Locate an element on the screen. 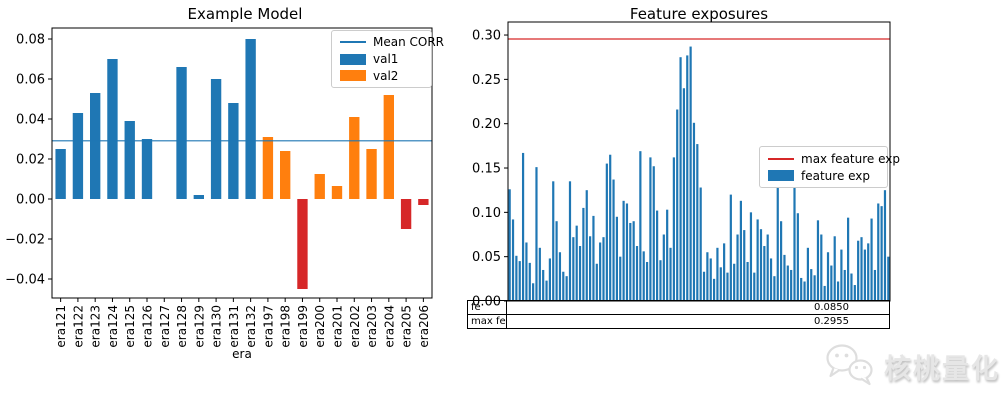  svg-text: era199 is located at coordinates (303, 326).